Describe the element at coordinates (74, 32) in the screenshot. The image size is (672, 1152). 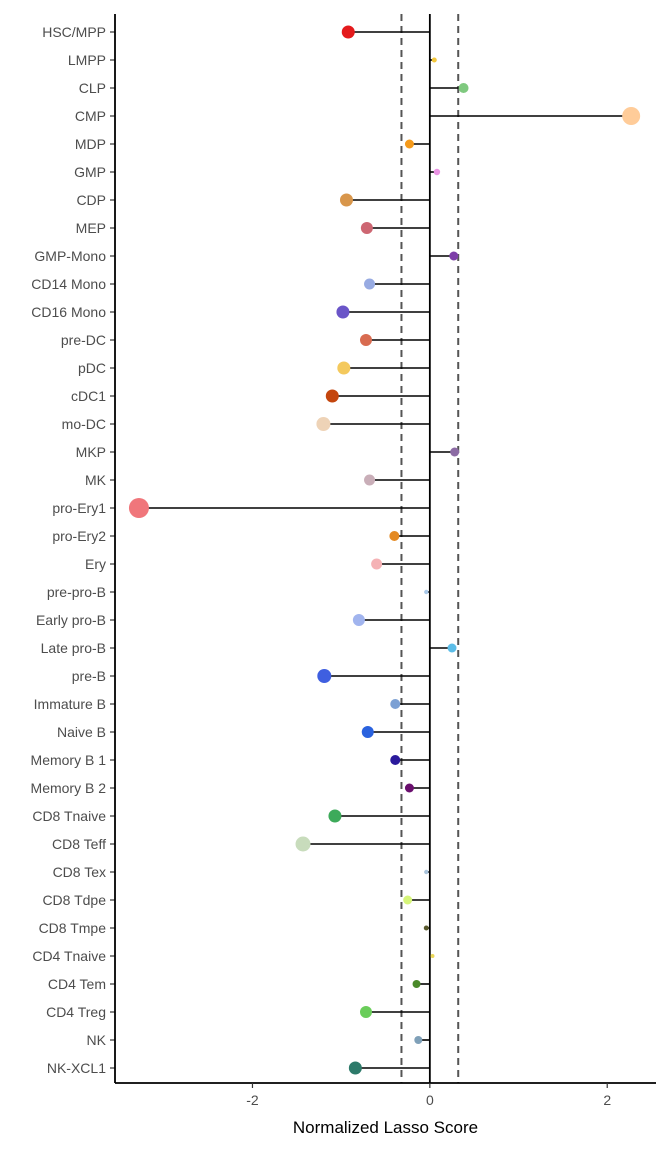
I see `category-label: HSC/MPP` at that location.